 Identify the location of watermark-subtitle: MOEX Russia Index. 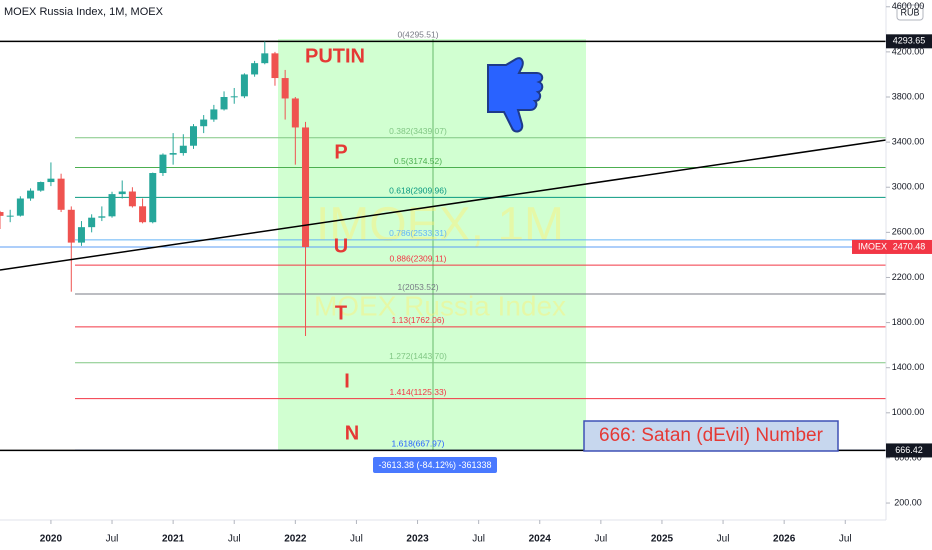
(440, 305).